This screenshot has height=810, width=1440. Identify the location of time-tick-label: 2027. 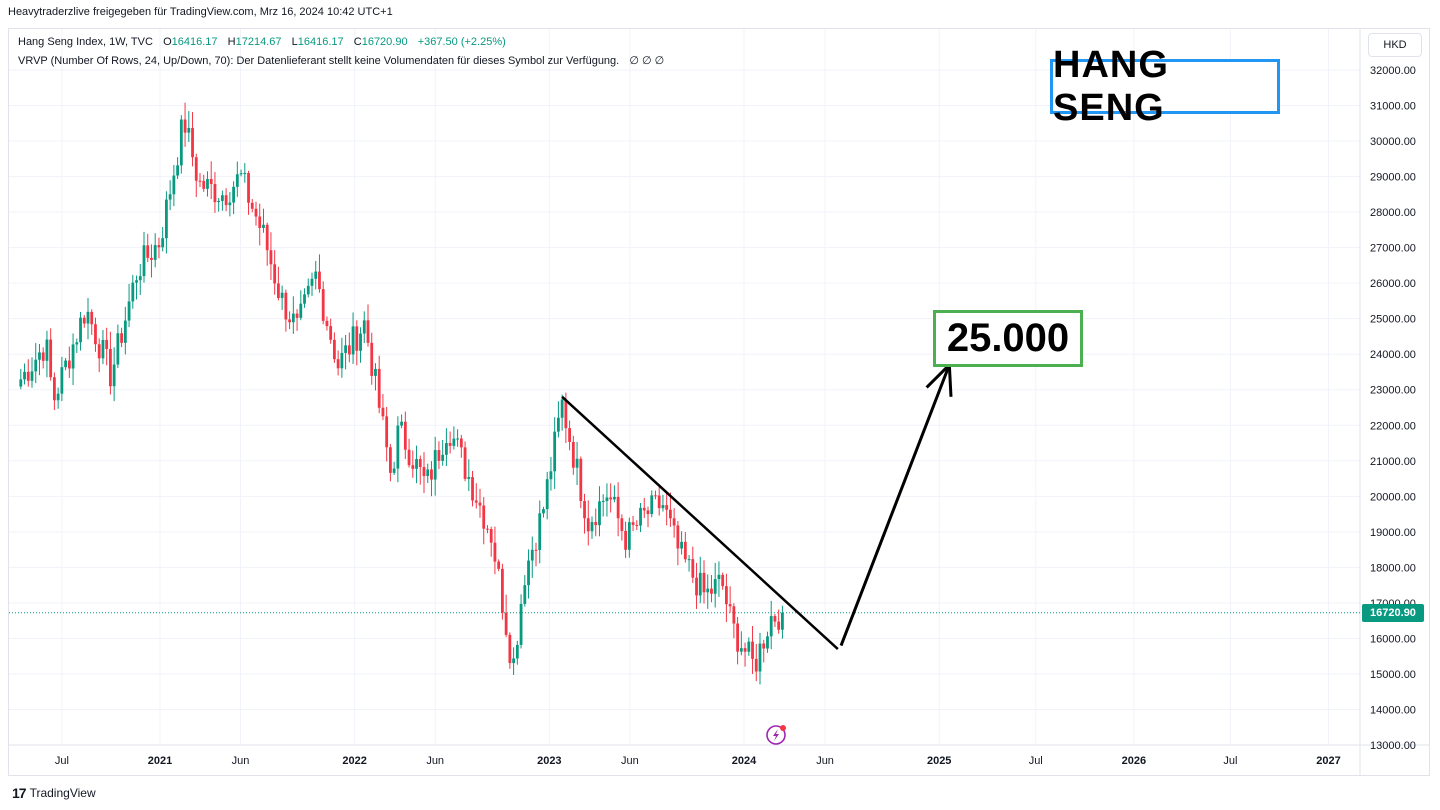
(1328, 761).